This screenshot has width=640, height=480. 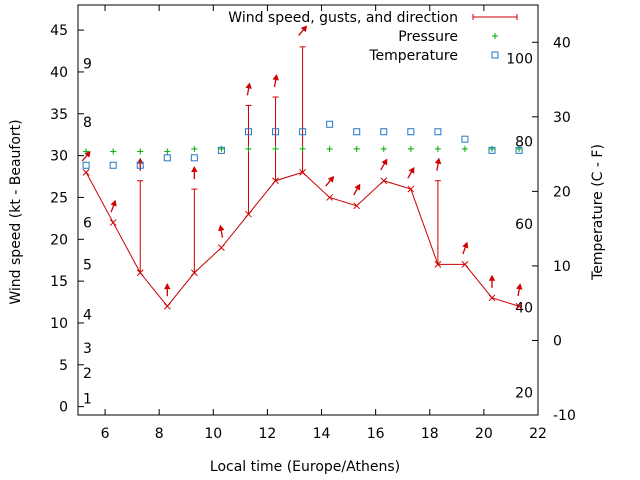 What do you see at coordinates (538, 434) in the screenshot?
I see `x-tick-label: 22` at bounding box center [538, 434].